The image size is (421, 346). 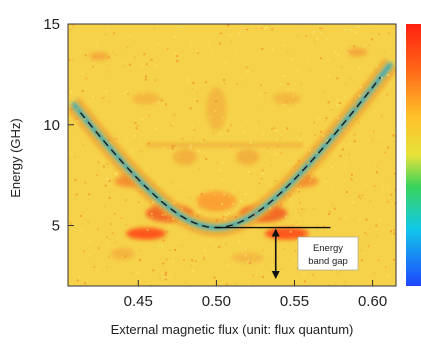 What do you see at coordinates (51, 24) in the screenshot?
I see `y-tick-label: 15` at bounding box center [51, 24].